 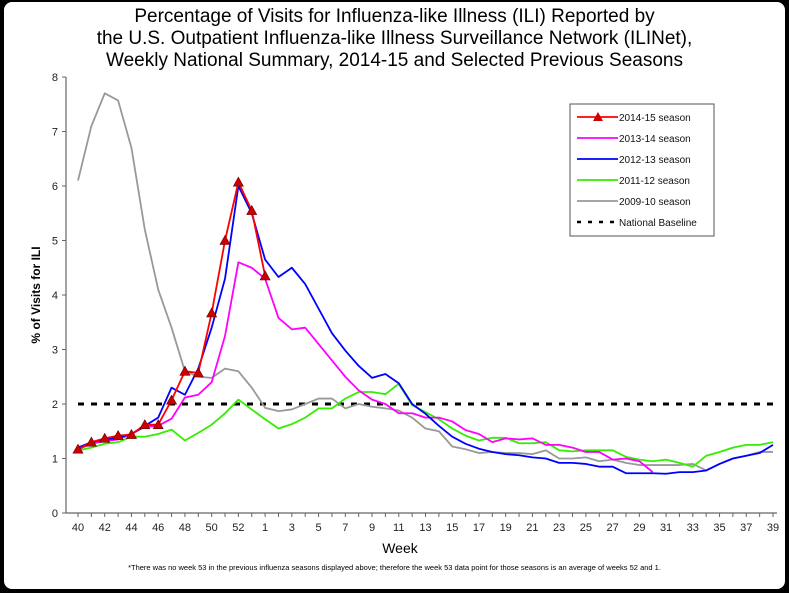 What do you see at coordinates (655, 139) in the screenshot?
I see `legend-label: 2013-14 season` at bounding box center [655, 139].